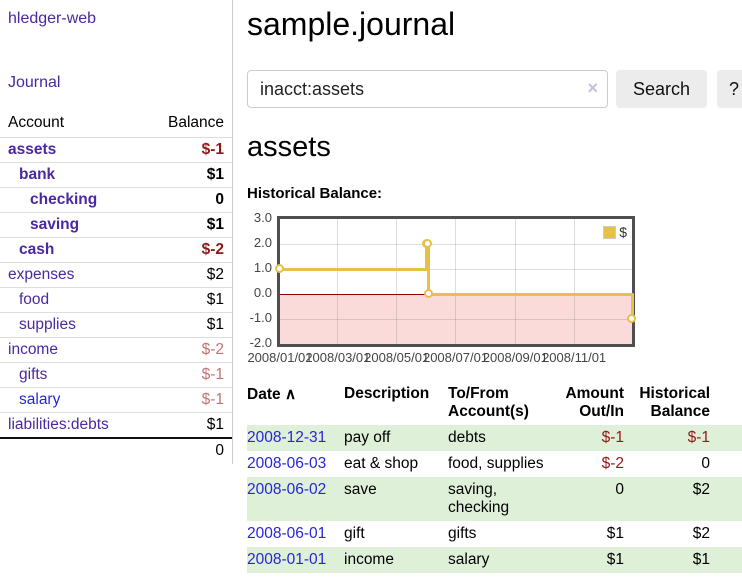 This screenshot has width=742, height=582. Describe the element at coordinates (290, 394) in the screenshot. I see `sort-ascending-icon: ∧` at that location.